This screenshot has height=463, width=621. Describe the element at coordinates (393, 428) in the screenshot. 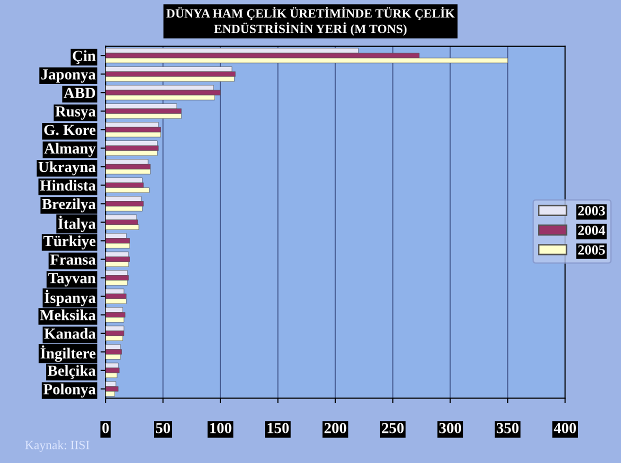

I see `x-tick-label: 250` at that location.